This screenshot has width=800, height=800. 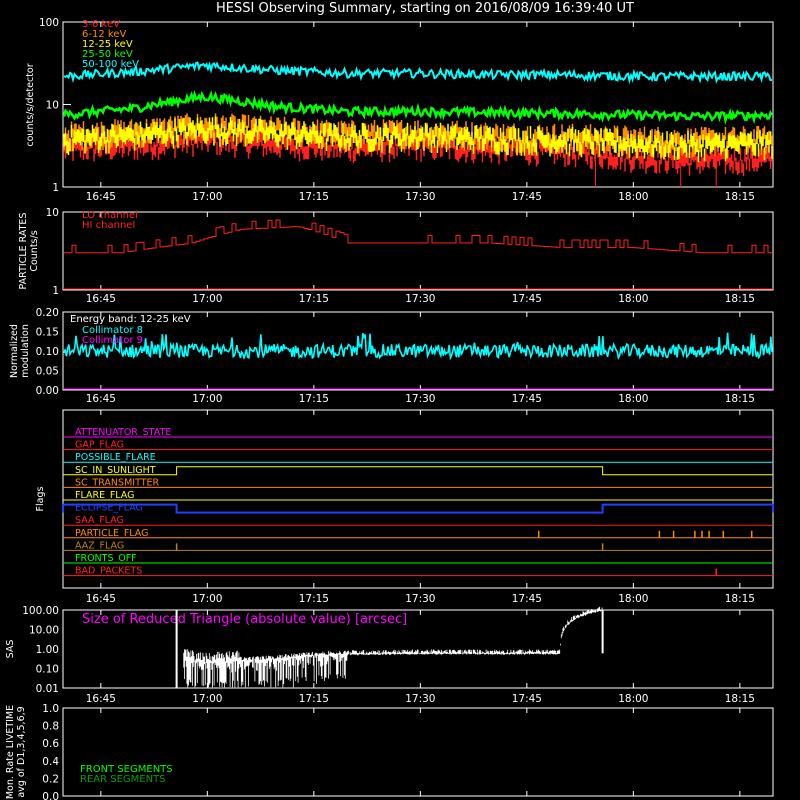 I want to click on sas-ytick-10.00: 10.00, so click(x=44, y=631).